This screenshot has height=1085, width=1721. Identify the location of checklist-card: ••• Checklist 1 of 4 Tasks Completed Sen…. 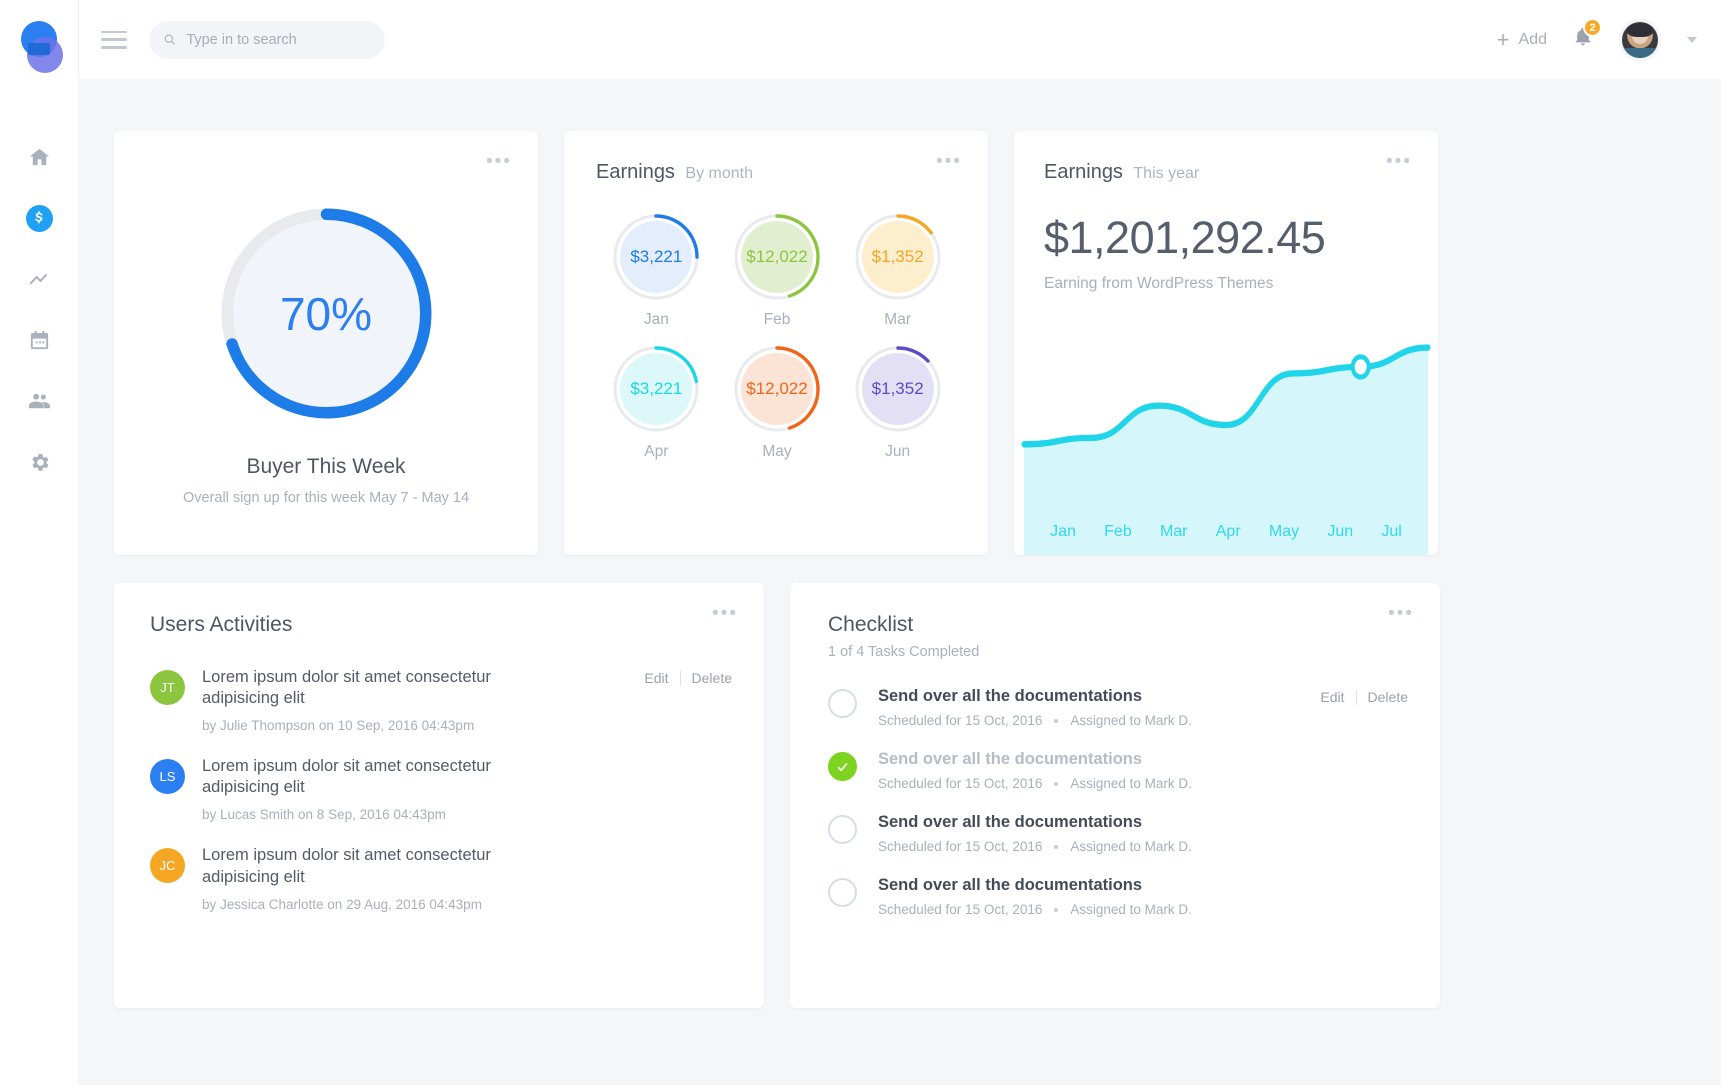
(1115, 795).